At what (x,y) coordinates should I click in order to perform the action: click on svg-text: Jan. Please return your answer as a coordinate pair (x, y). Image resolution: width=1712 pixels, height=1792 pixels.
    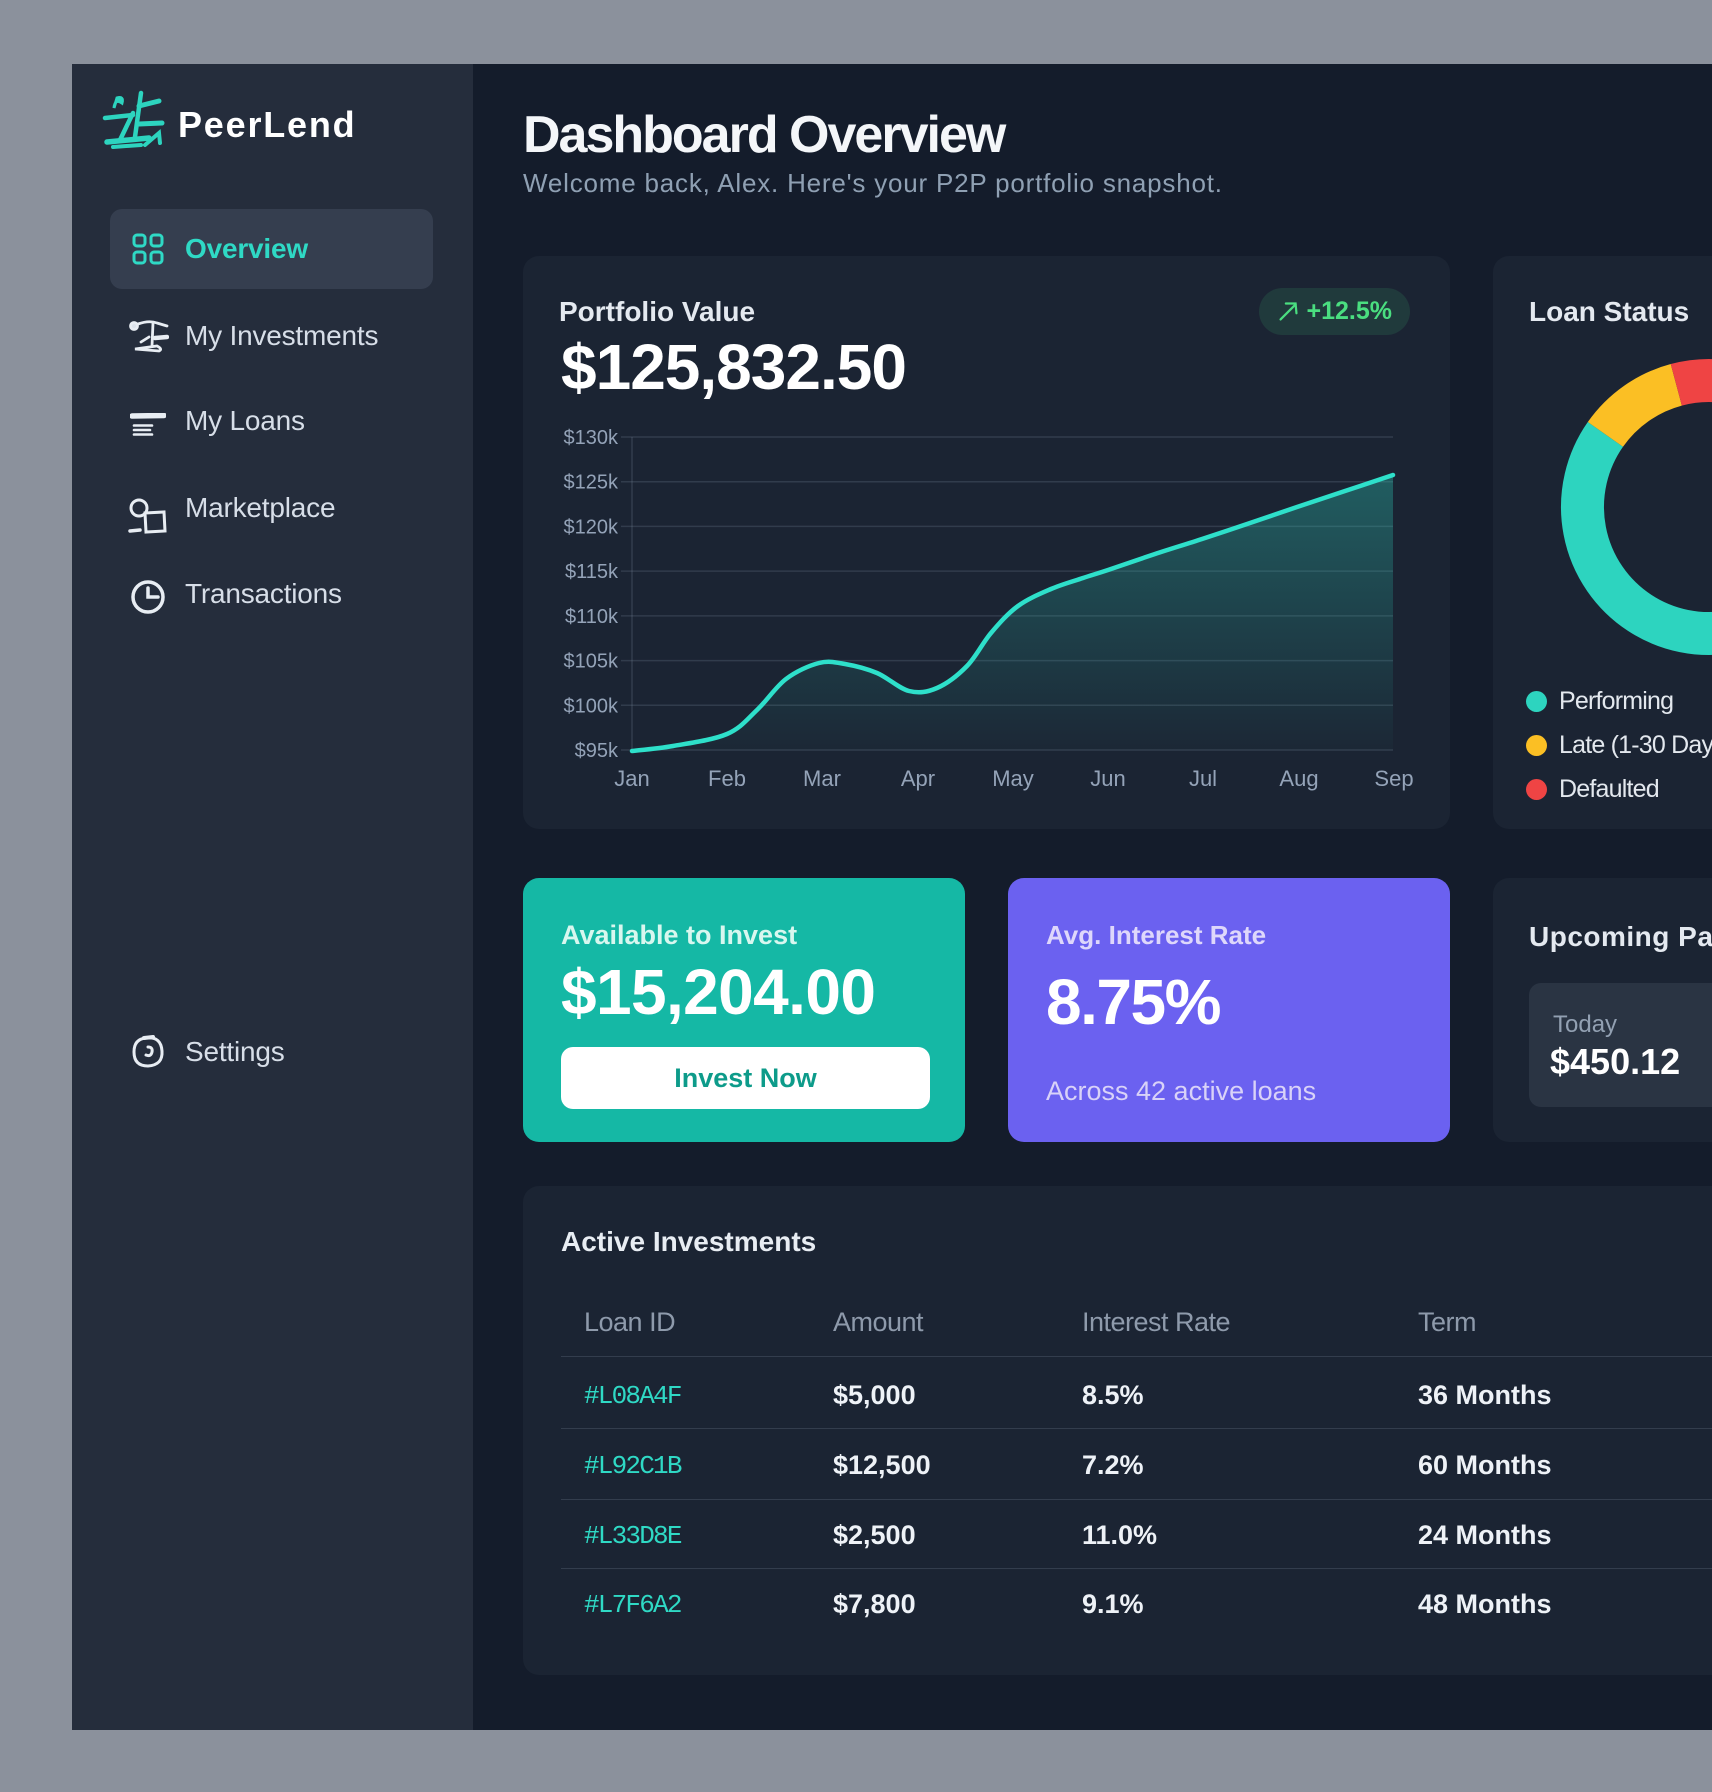
    Looking at the image, I should click on (631, 778).